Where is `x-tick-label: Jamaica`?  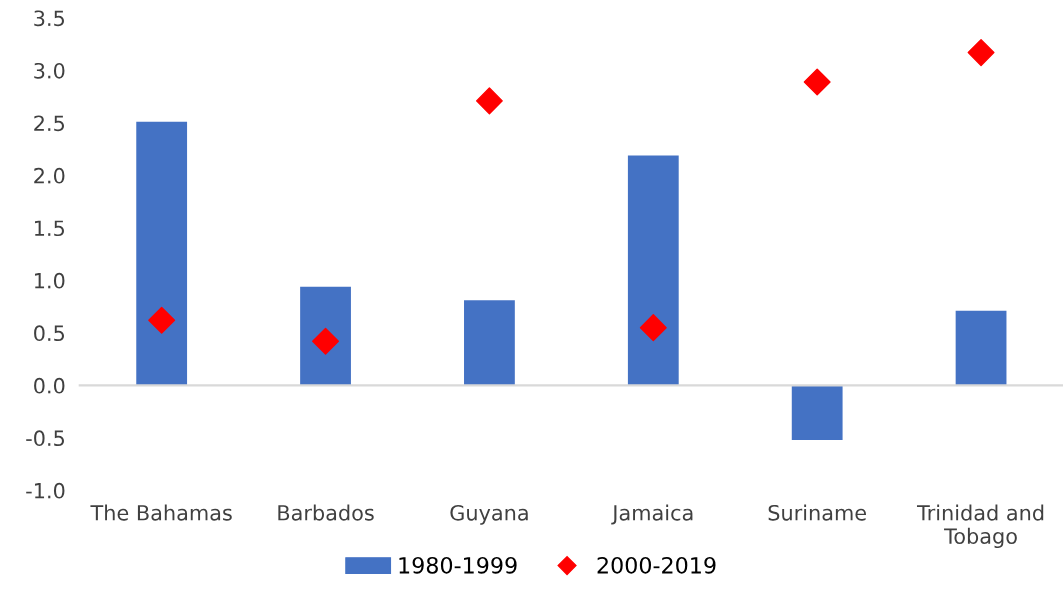
x-tick-label: Jamaica is located at coordinates (652, 514).